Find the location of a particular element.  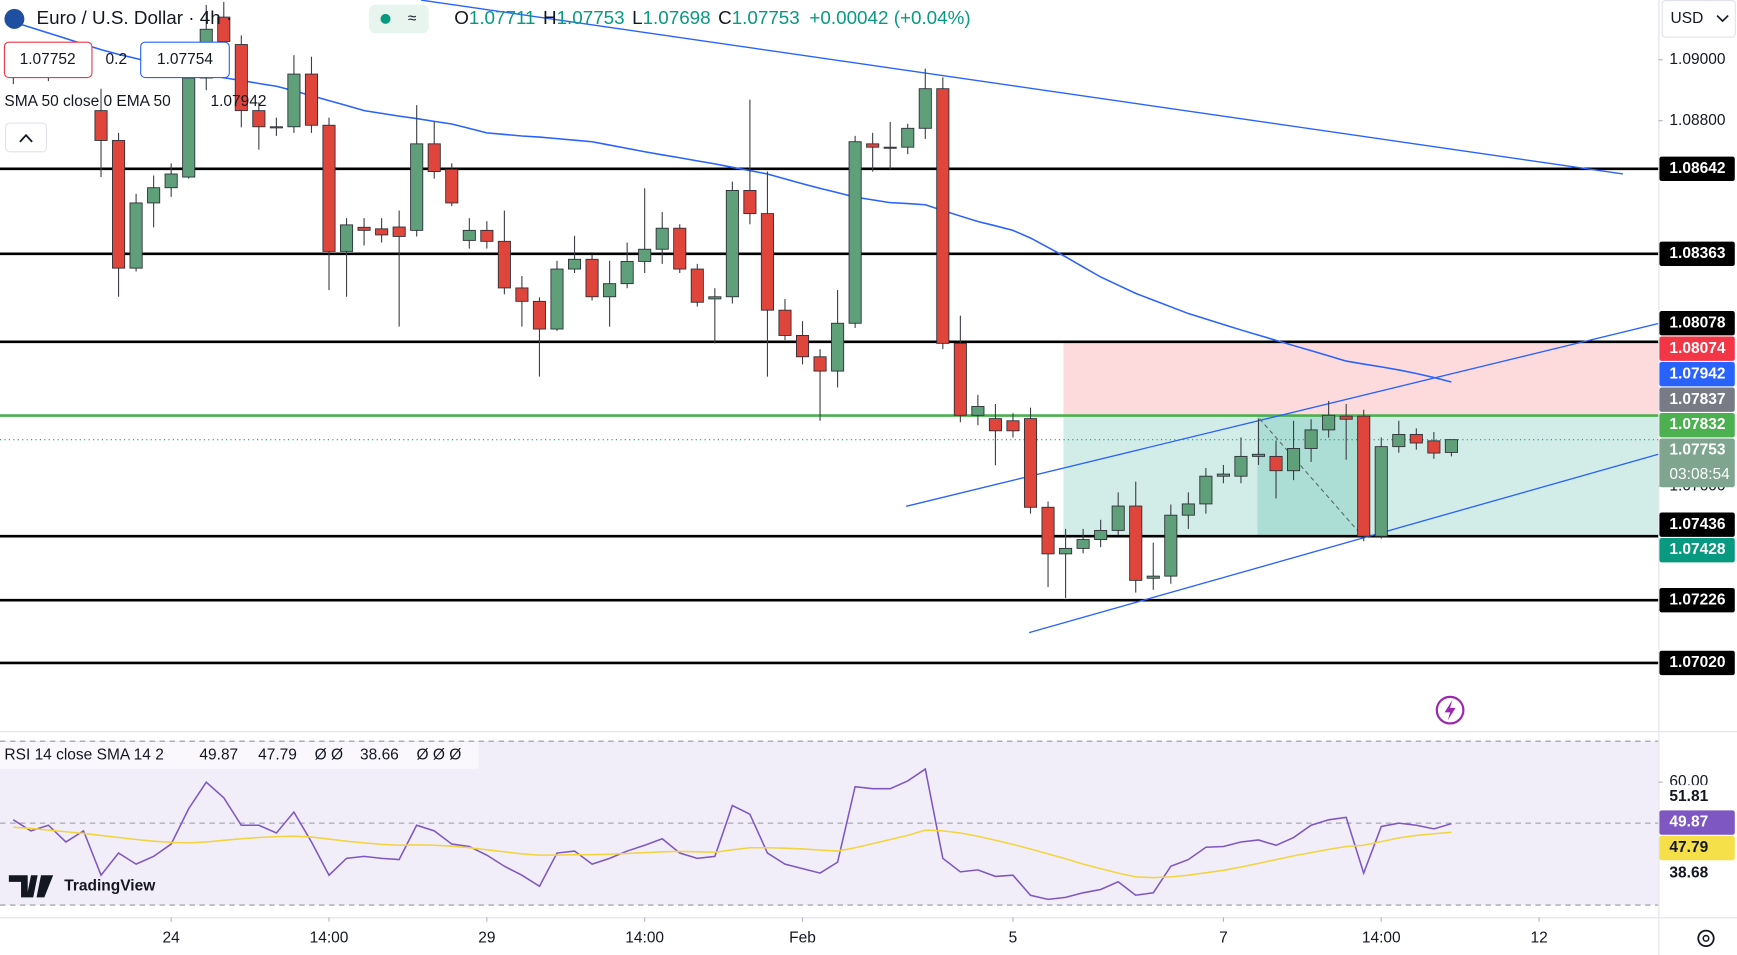

price-tag-label: 1.07436 is located at coordinates (1697, 524).